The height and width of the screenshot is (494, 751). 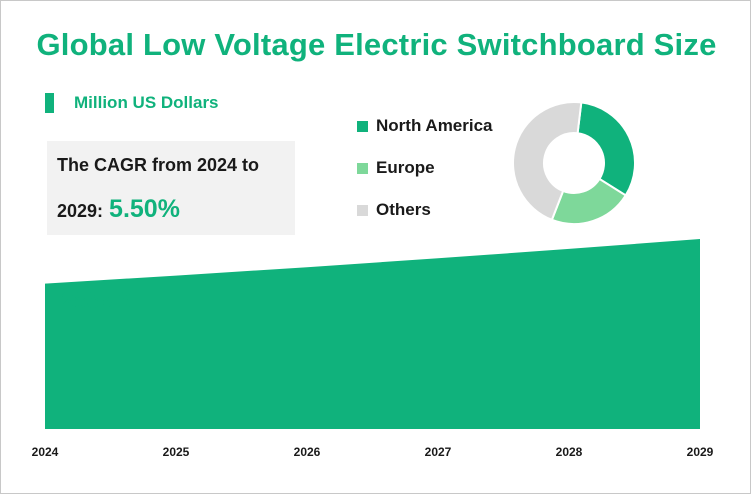 I want to click on x-axis-ticks: 2024 2025 2026 2027 2028 2029, so click(x=373, y=452).